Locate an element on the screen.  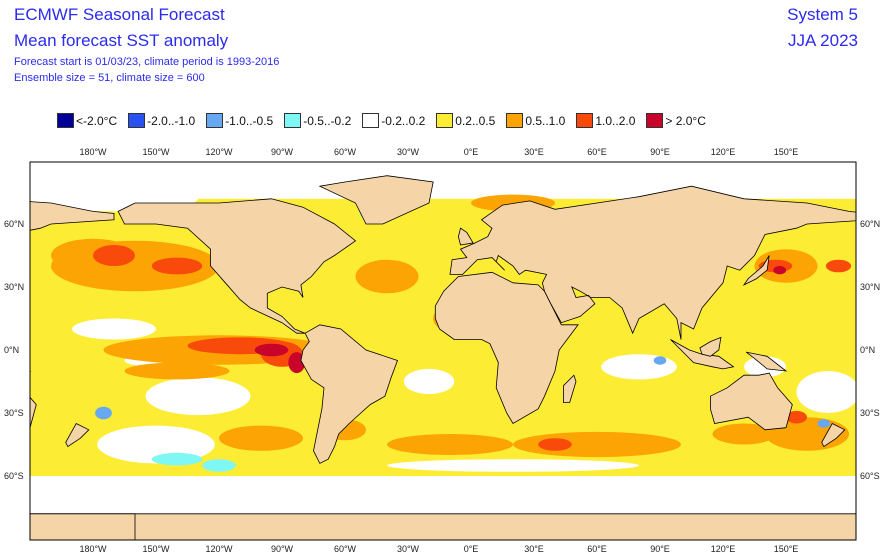
land-south-america is located at coordinates (349, 394).